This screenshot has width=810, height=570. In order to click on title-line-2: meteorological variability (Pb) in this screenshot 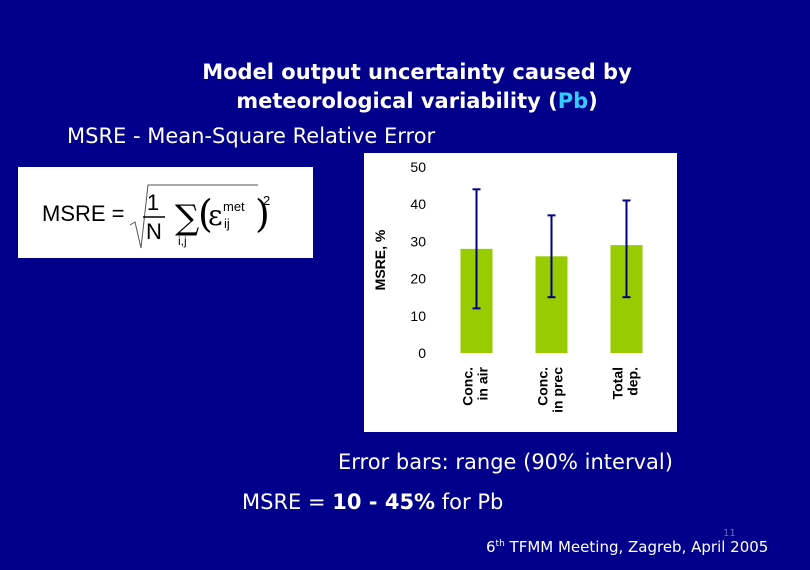, I will do `click(405, 101)`.